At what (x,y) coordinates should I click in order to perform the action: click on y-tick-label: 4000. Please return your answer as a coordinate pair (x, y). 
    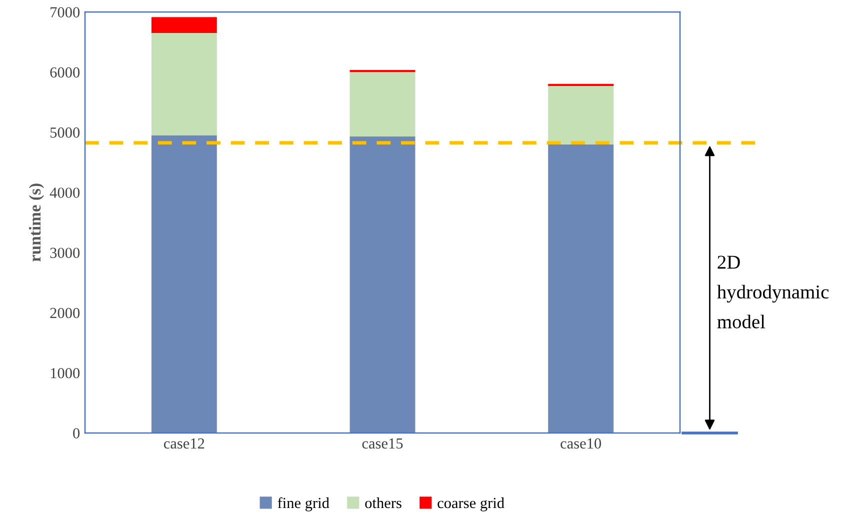
    Looking at the image, I should click on (65, 193).